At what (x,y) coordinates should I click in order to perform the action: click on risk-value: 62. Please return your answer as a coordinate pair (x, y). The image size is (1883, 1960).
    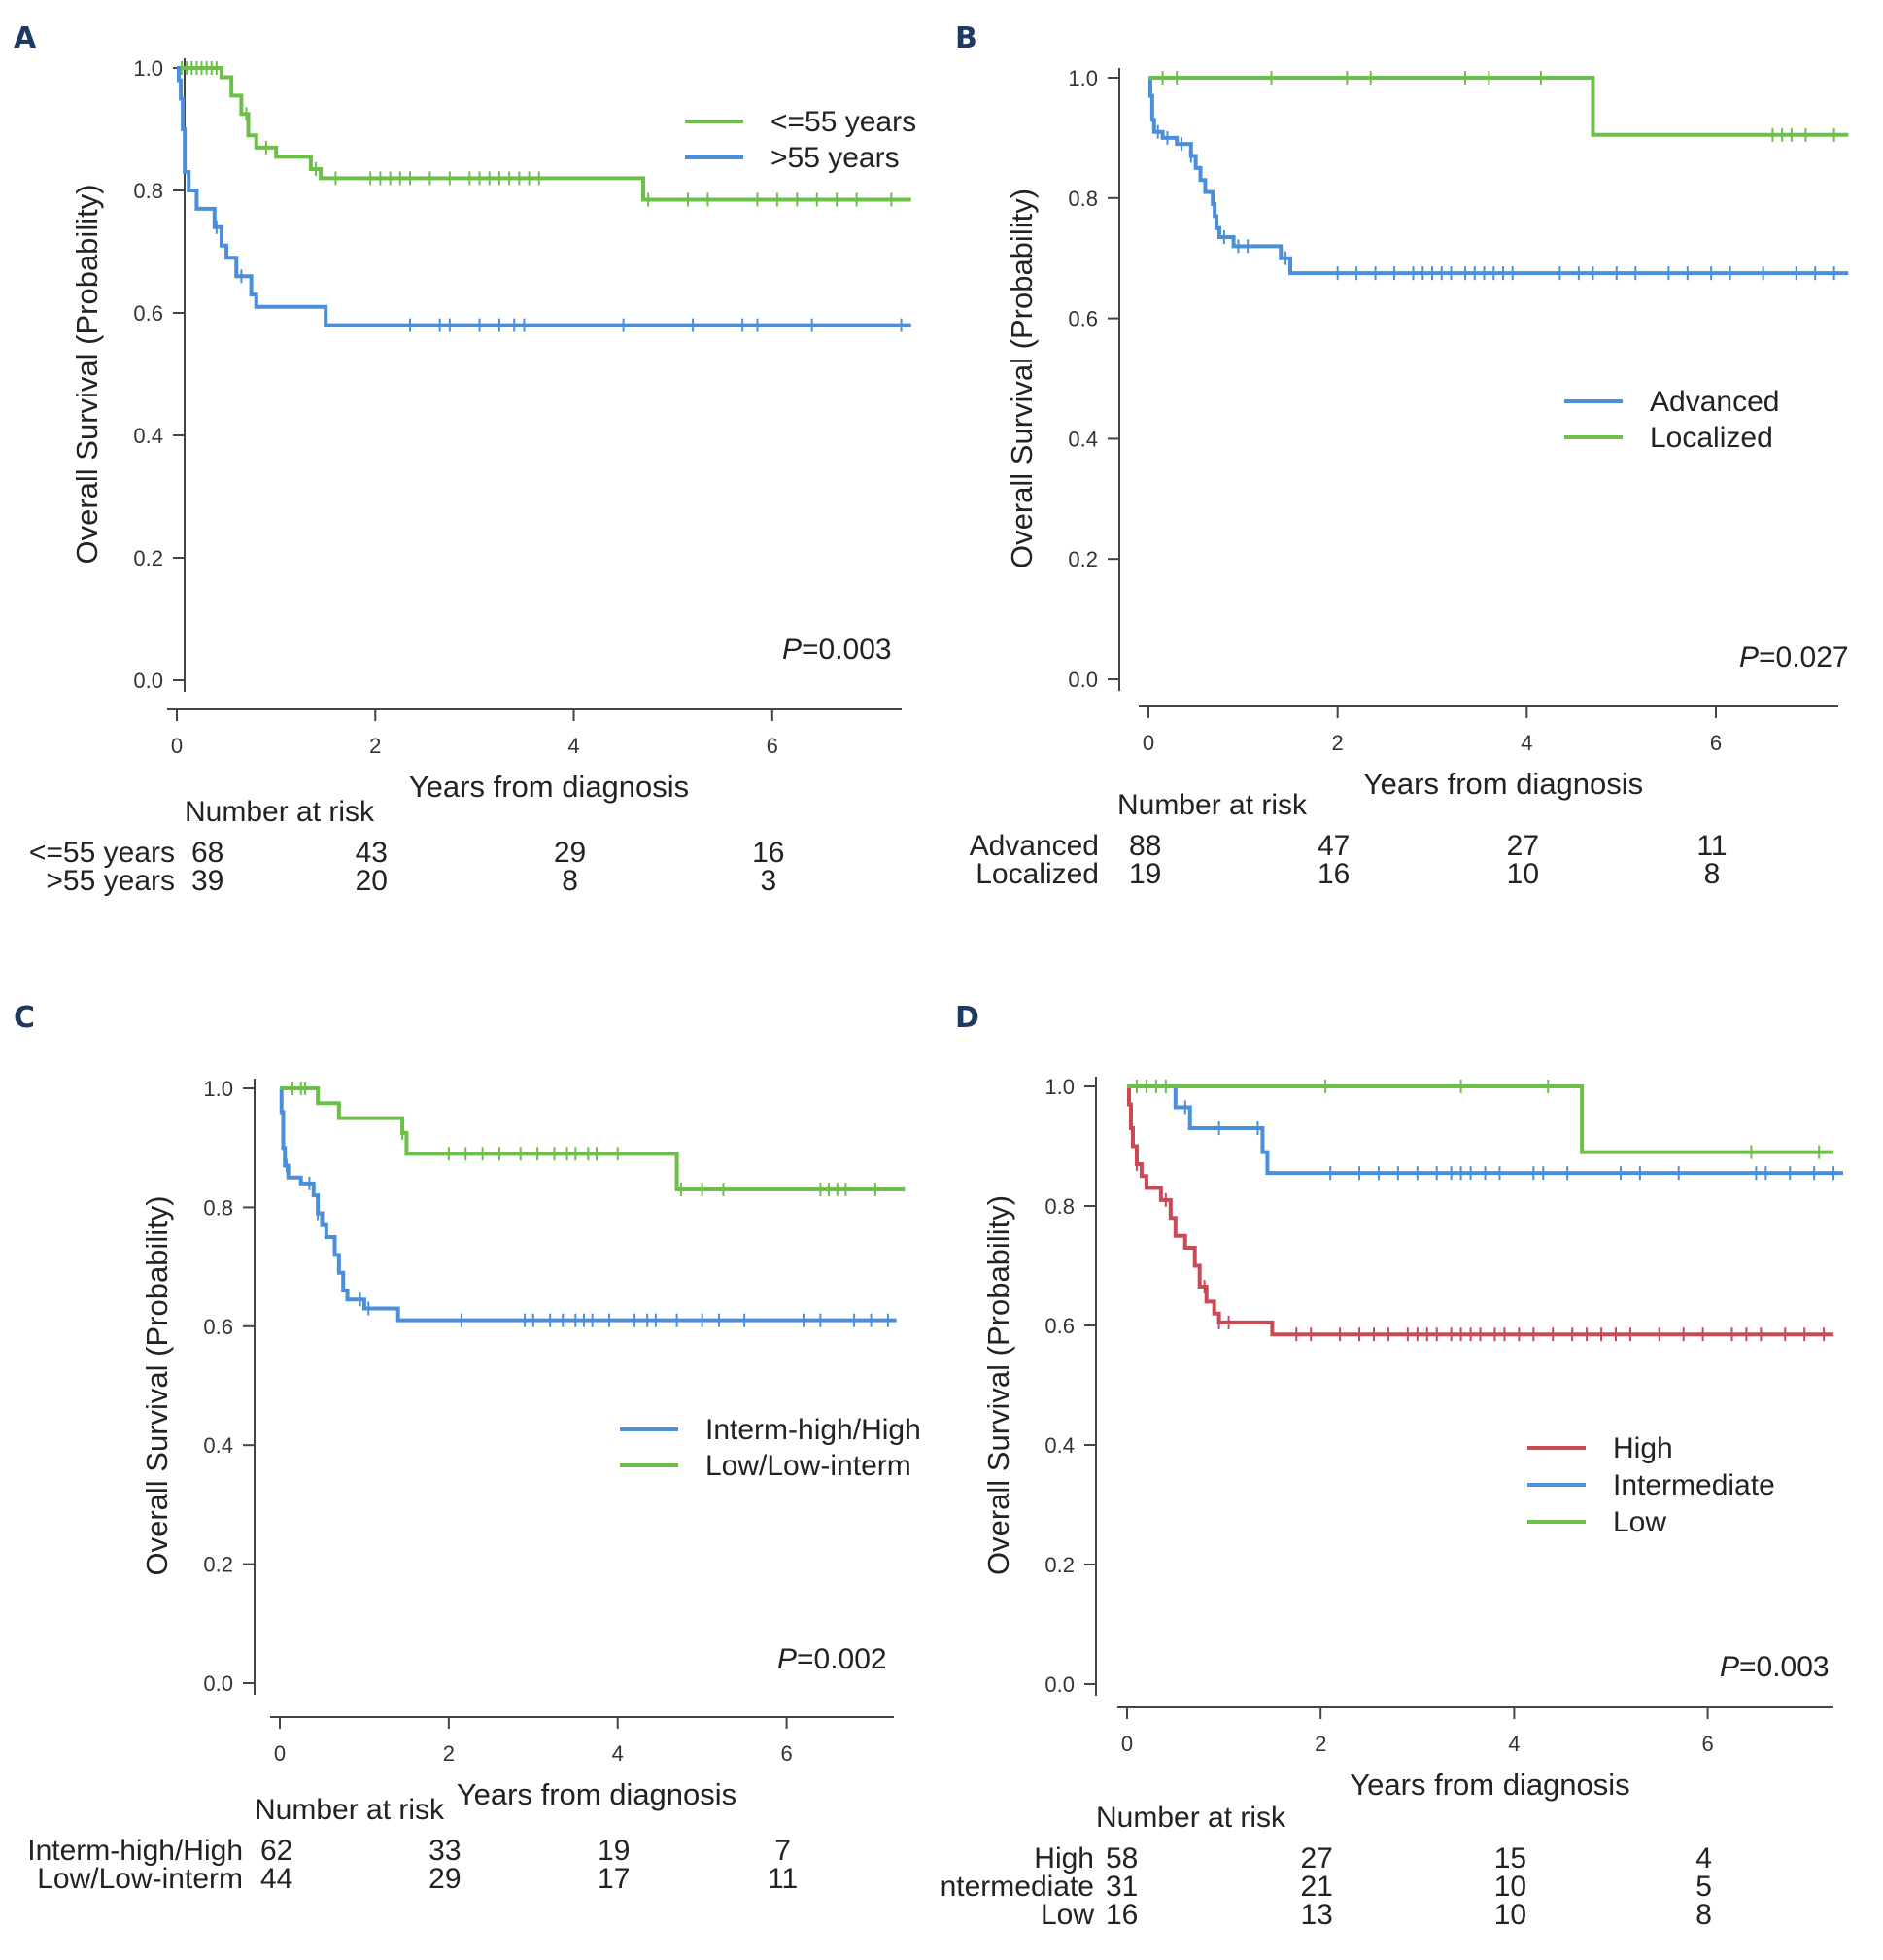
    Looking at the image, I should click on (276, 1851).